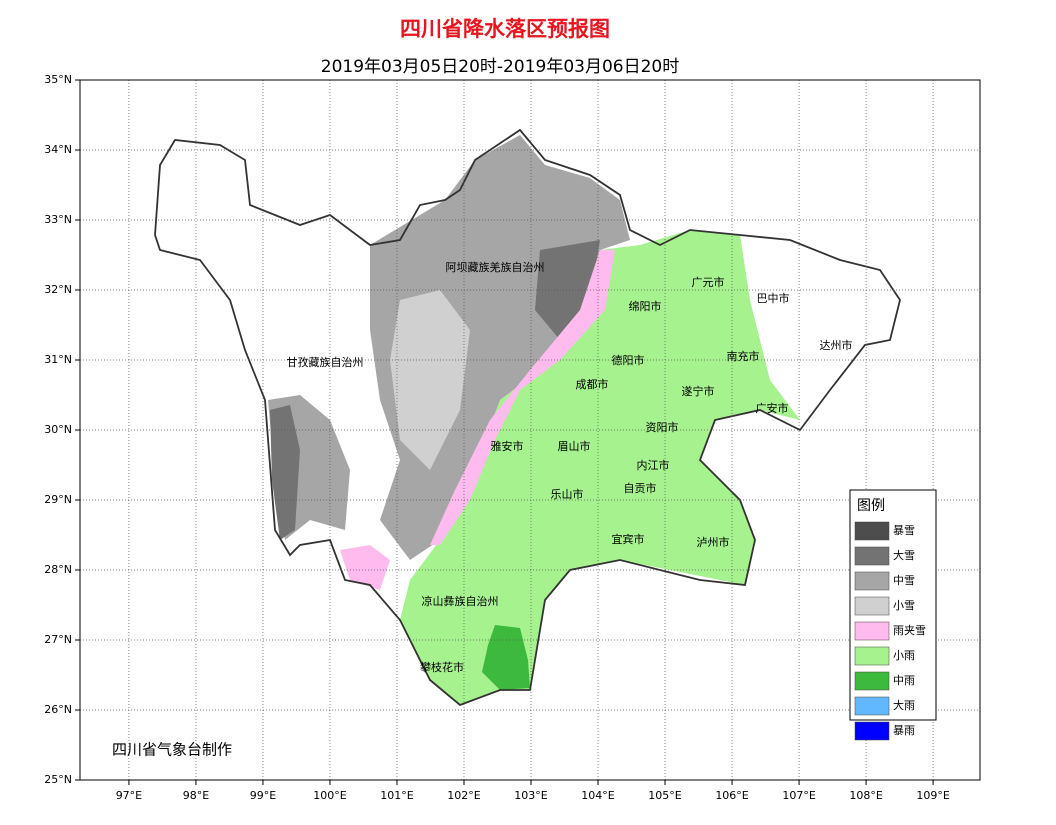 The width and height of the screenshot is (1056, 825). I want to click on y-tick-label: 31°N, so click(58, 359).